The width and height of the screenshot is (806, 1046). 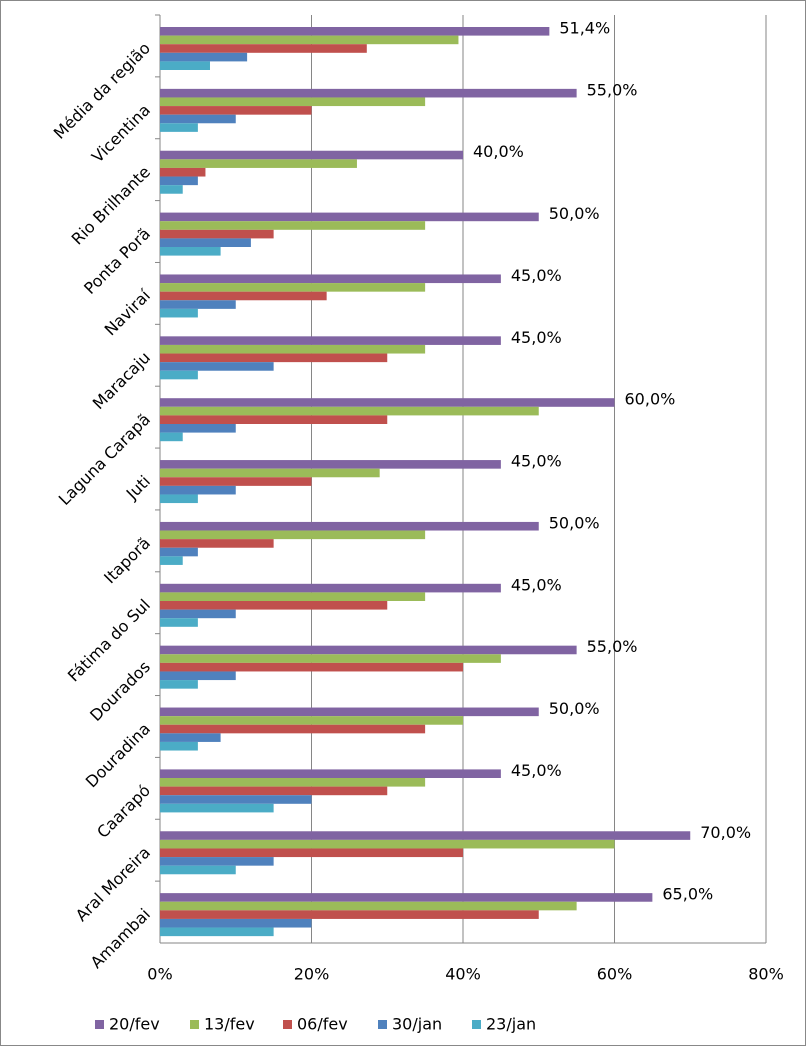 What do you see at coordinates (511, 1024) in the screenshot?
I see `legend-label: 23/jan` at bounding box center [511, 1024].